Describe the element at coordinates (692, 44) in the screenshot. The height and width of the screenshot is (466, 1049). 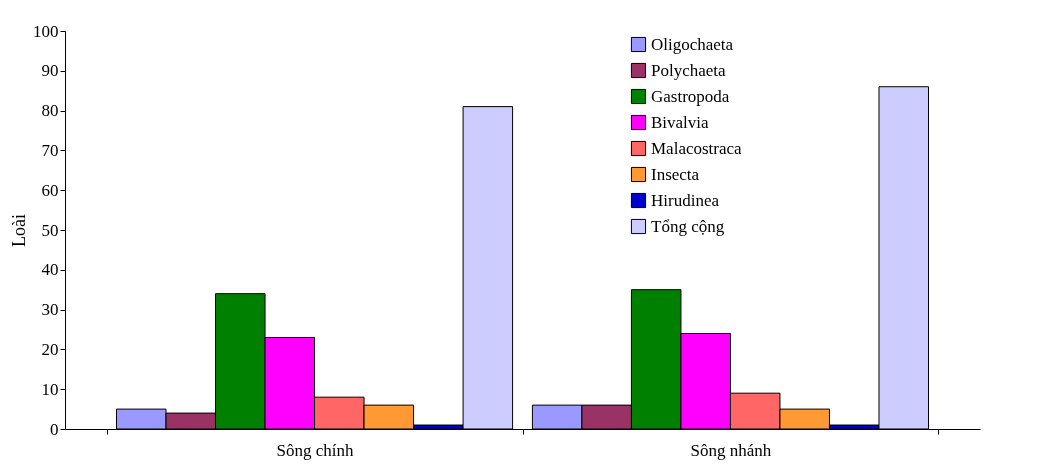
I see `legend-label: Oligochaeta` at that location.